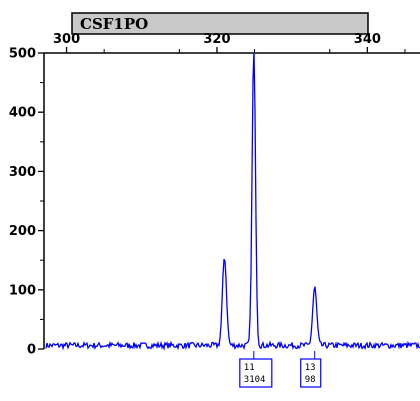 The image size is (420, 401). I want to click on y-tick-label: 300, so click(22, 172).